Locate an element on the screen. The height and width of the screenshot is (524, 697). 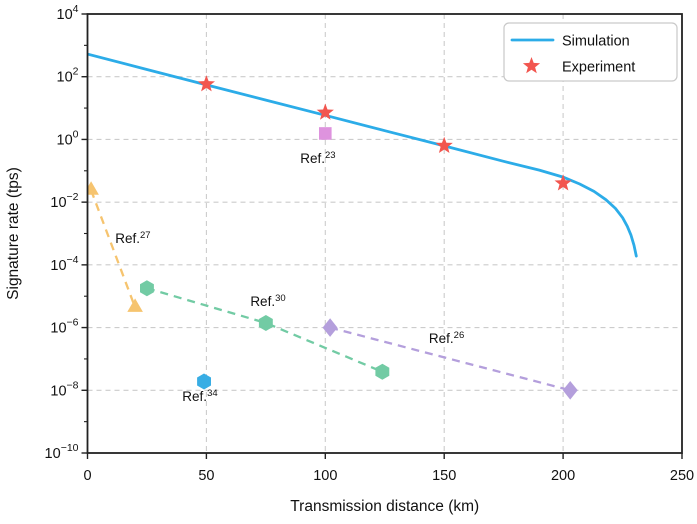
legend: Simulation Experiment is located at coordinates (590, 52).